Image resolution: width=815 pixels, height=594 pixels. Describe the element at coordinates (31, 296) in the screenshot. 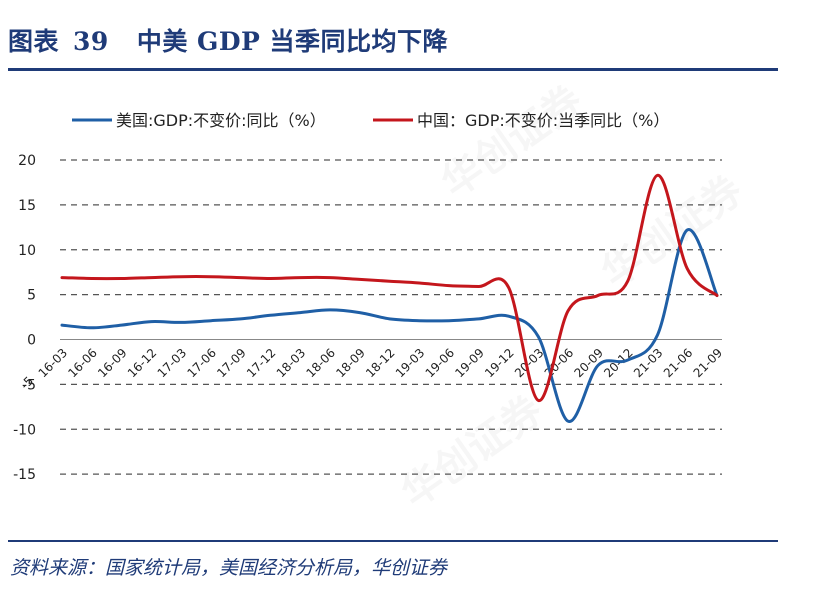

I see `y-tick-label: 5` at that location.